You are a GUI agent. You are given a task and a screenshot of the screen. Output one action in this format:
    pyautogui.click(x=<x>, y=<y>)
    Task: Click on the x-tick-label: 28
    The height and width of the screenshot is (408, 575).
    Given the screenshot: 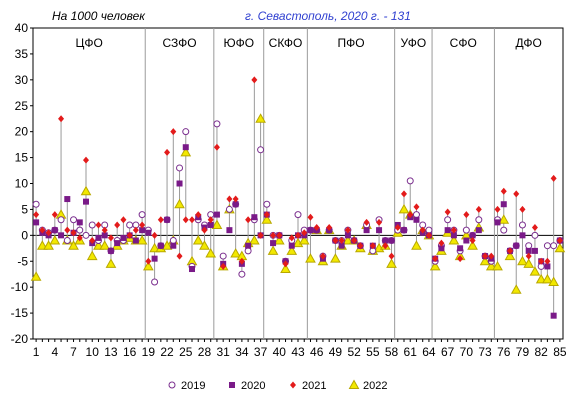 What is the action you would take?
    pyautogui.click(x=205, y=352)
    